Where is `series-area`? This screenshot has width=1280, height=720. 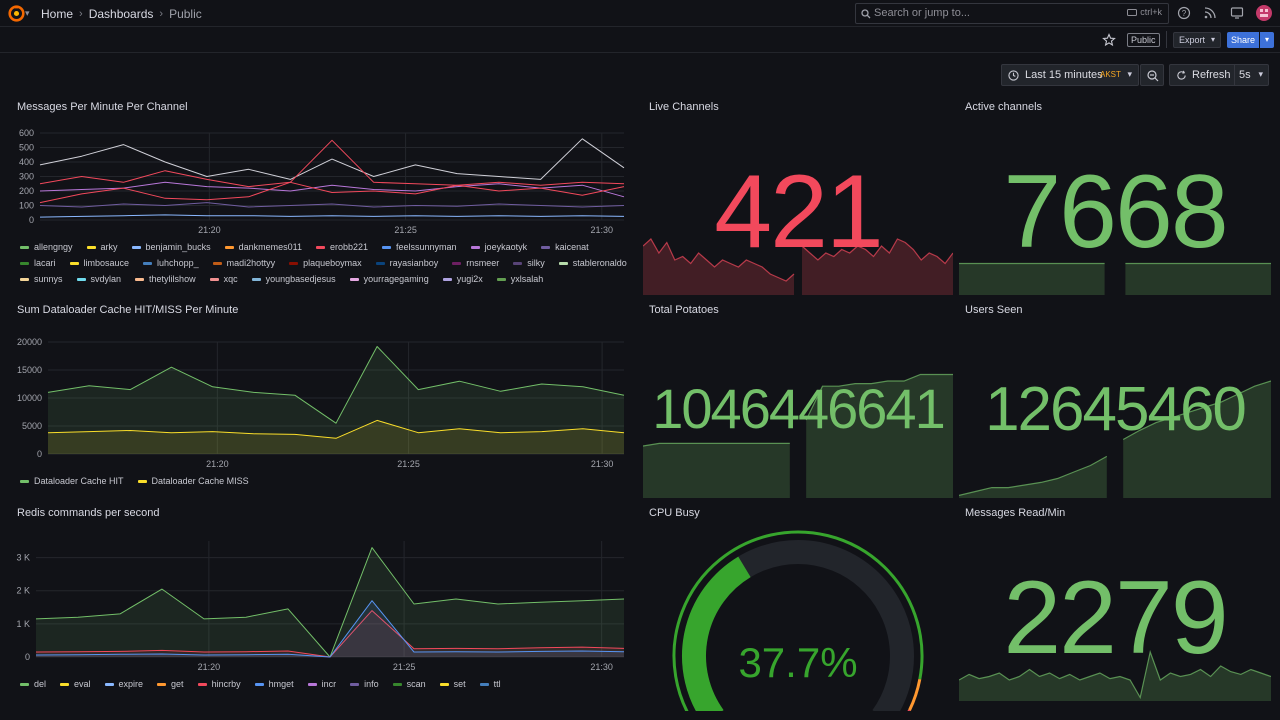
series-area is located at coordinates (330, 633).